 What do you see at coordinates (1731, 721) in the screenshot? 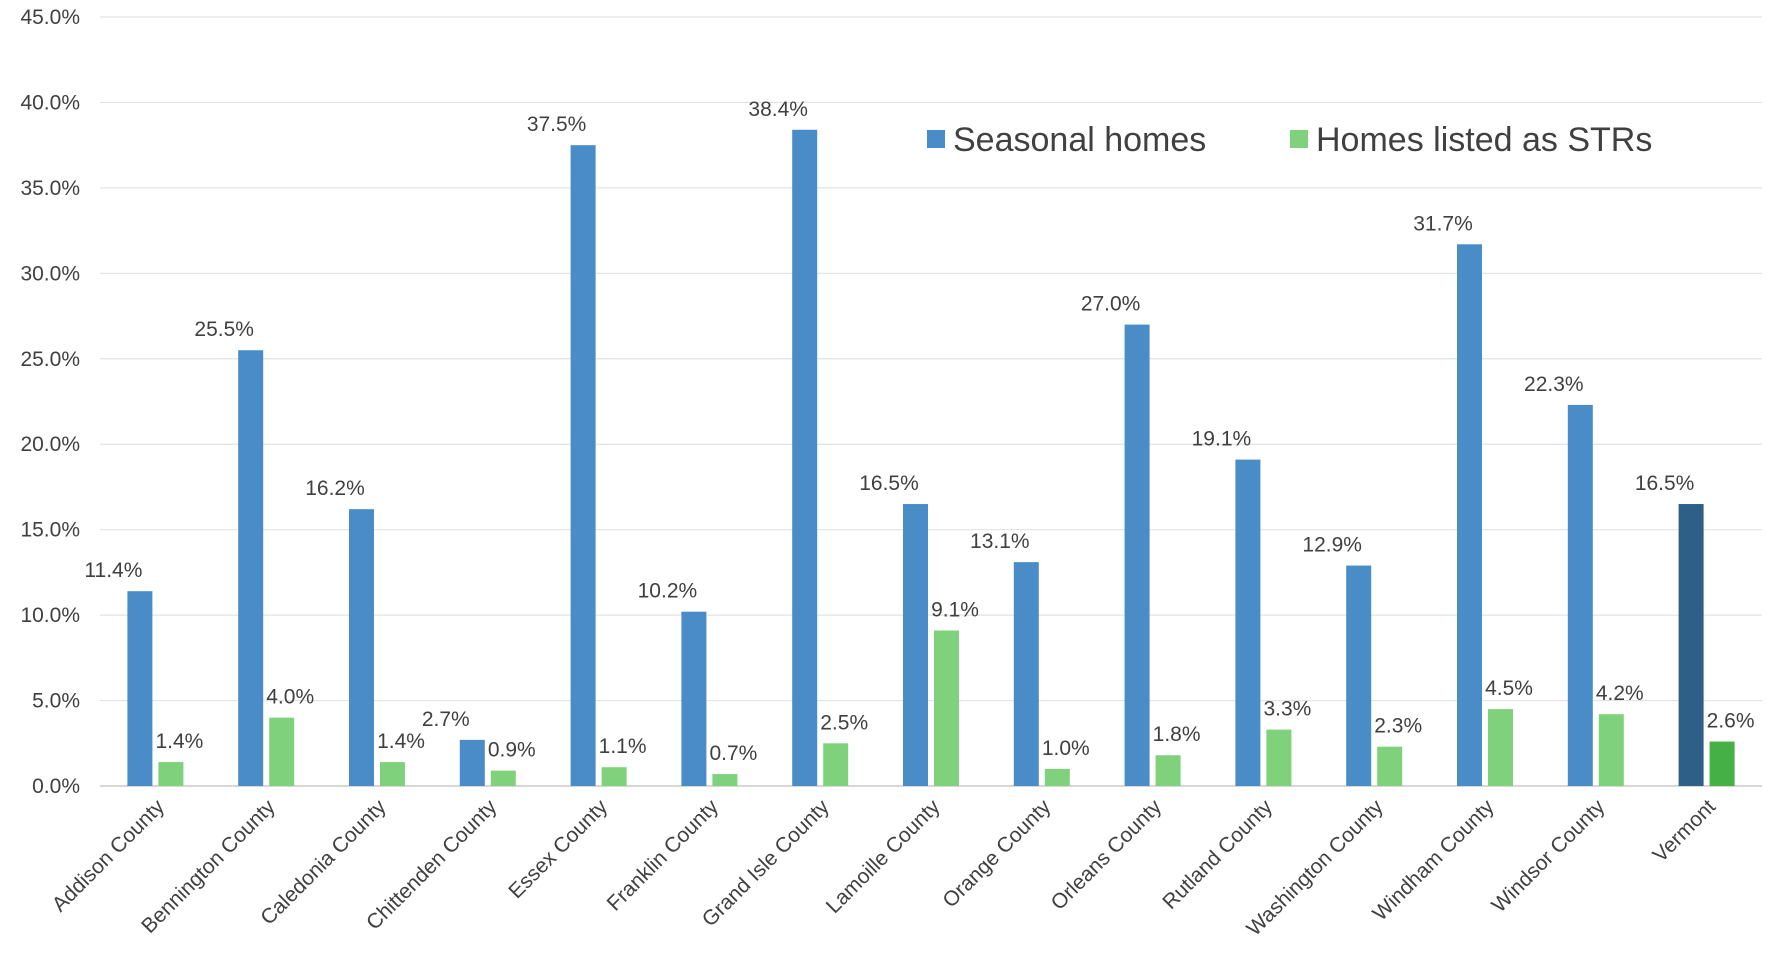
I see `data-label-strs: 2.6%` at bounding box center [1731, 721].